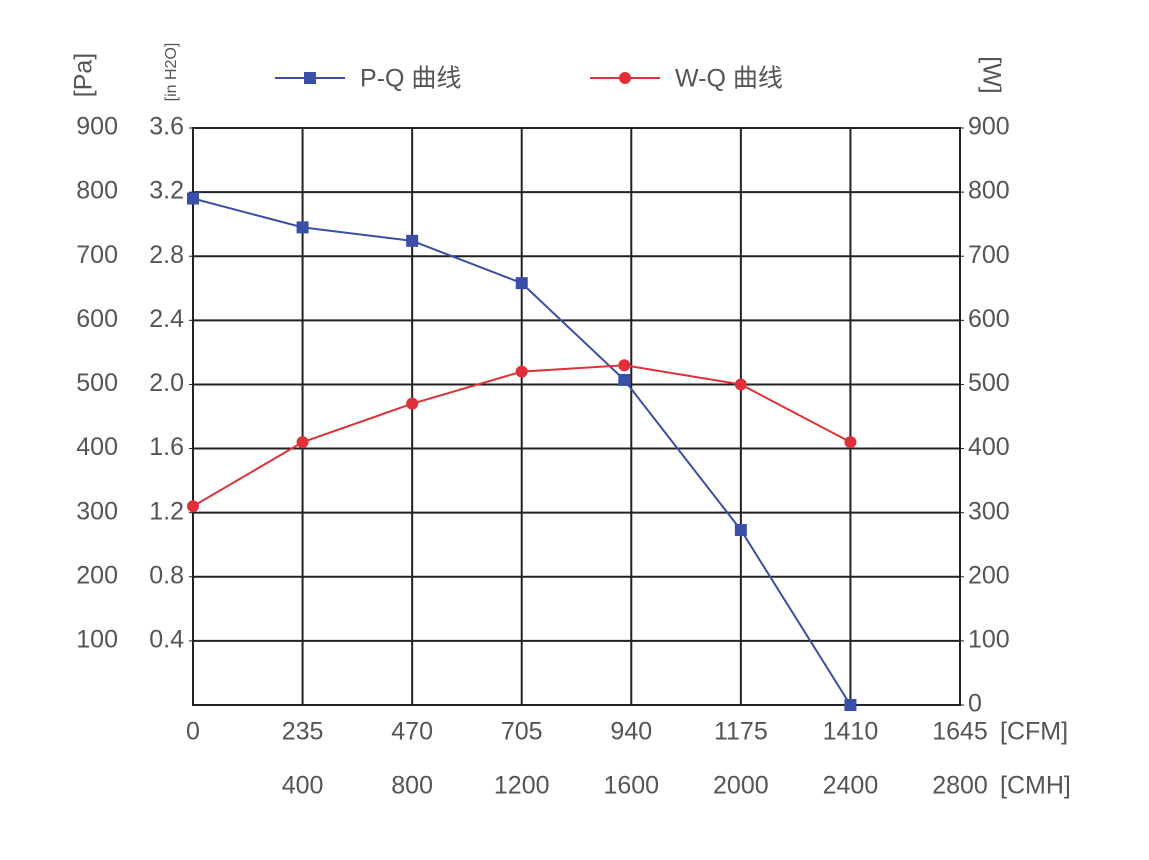 This screenshot has width=1149, height=860. Describe the element at coordinates (960, 732) in the screenshot. I see `x-tick-label: 1645` at that location.